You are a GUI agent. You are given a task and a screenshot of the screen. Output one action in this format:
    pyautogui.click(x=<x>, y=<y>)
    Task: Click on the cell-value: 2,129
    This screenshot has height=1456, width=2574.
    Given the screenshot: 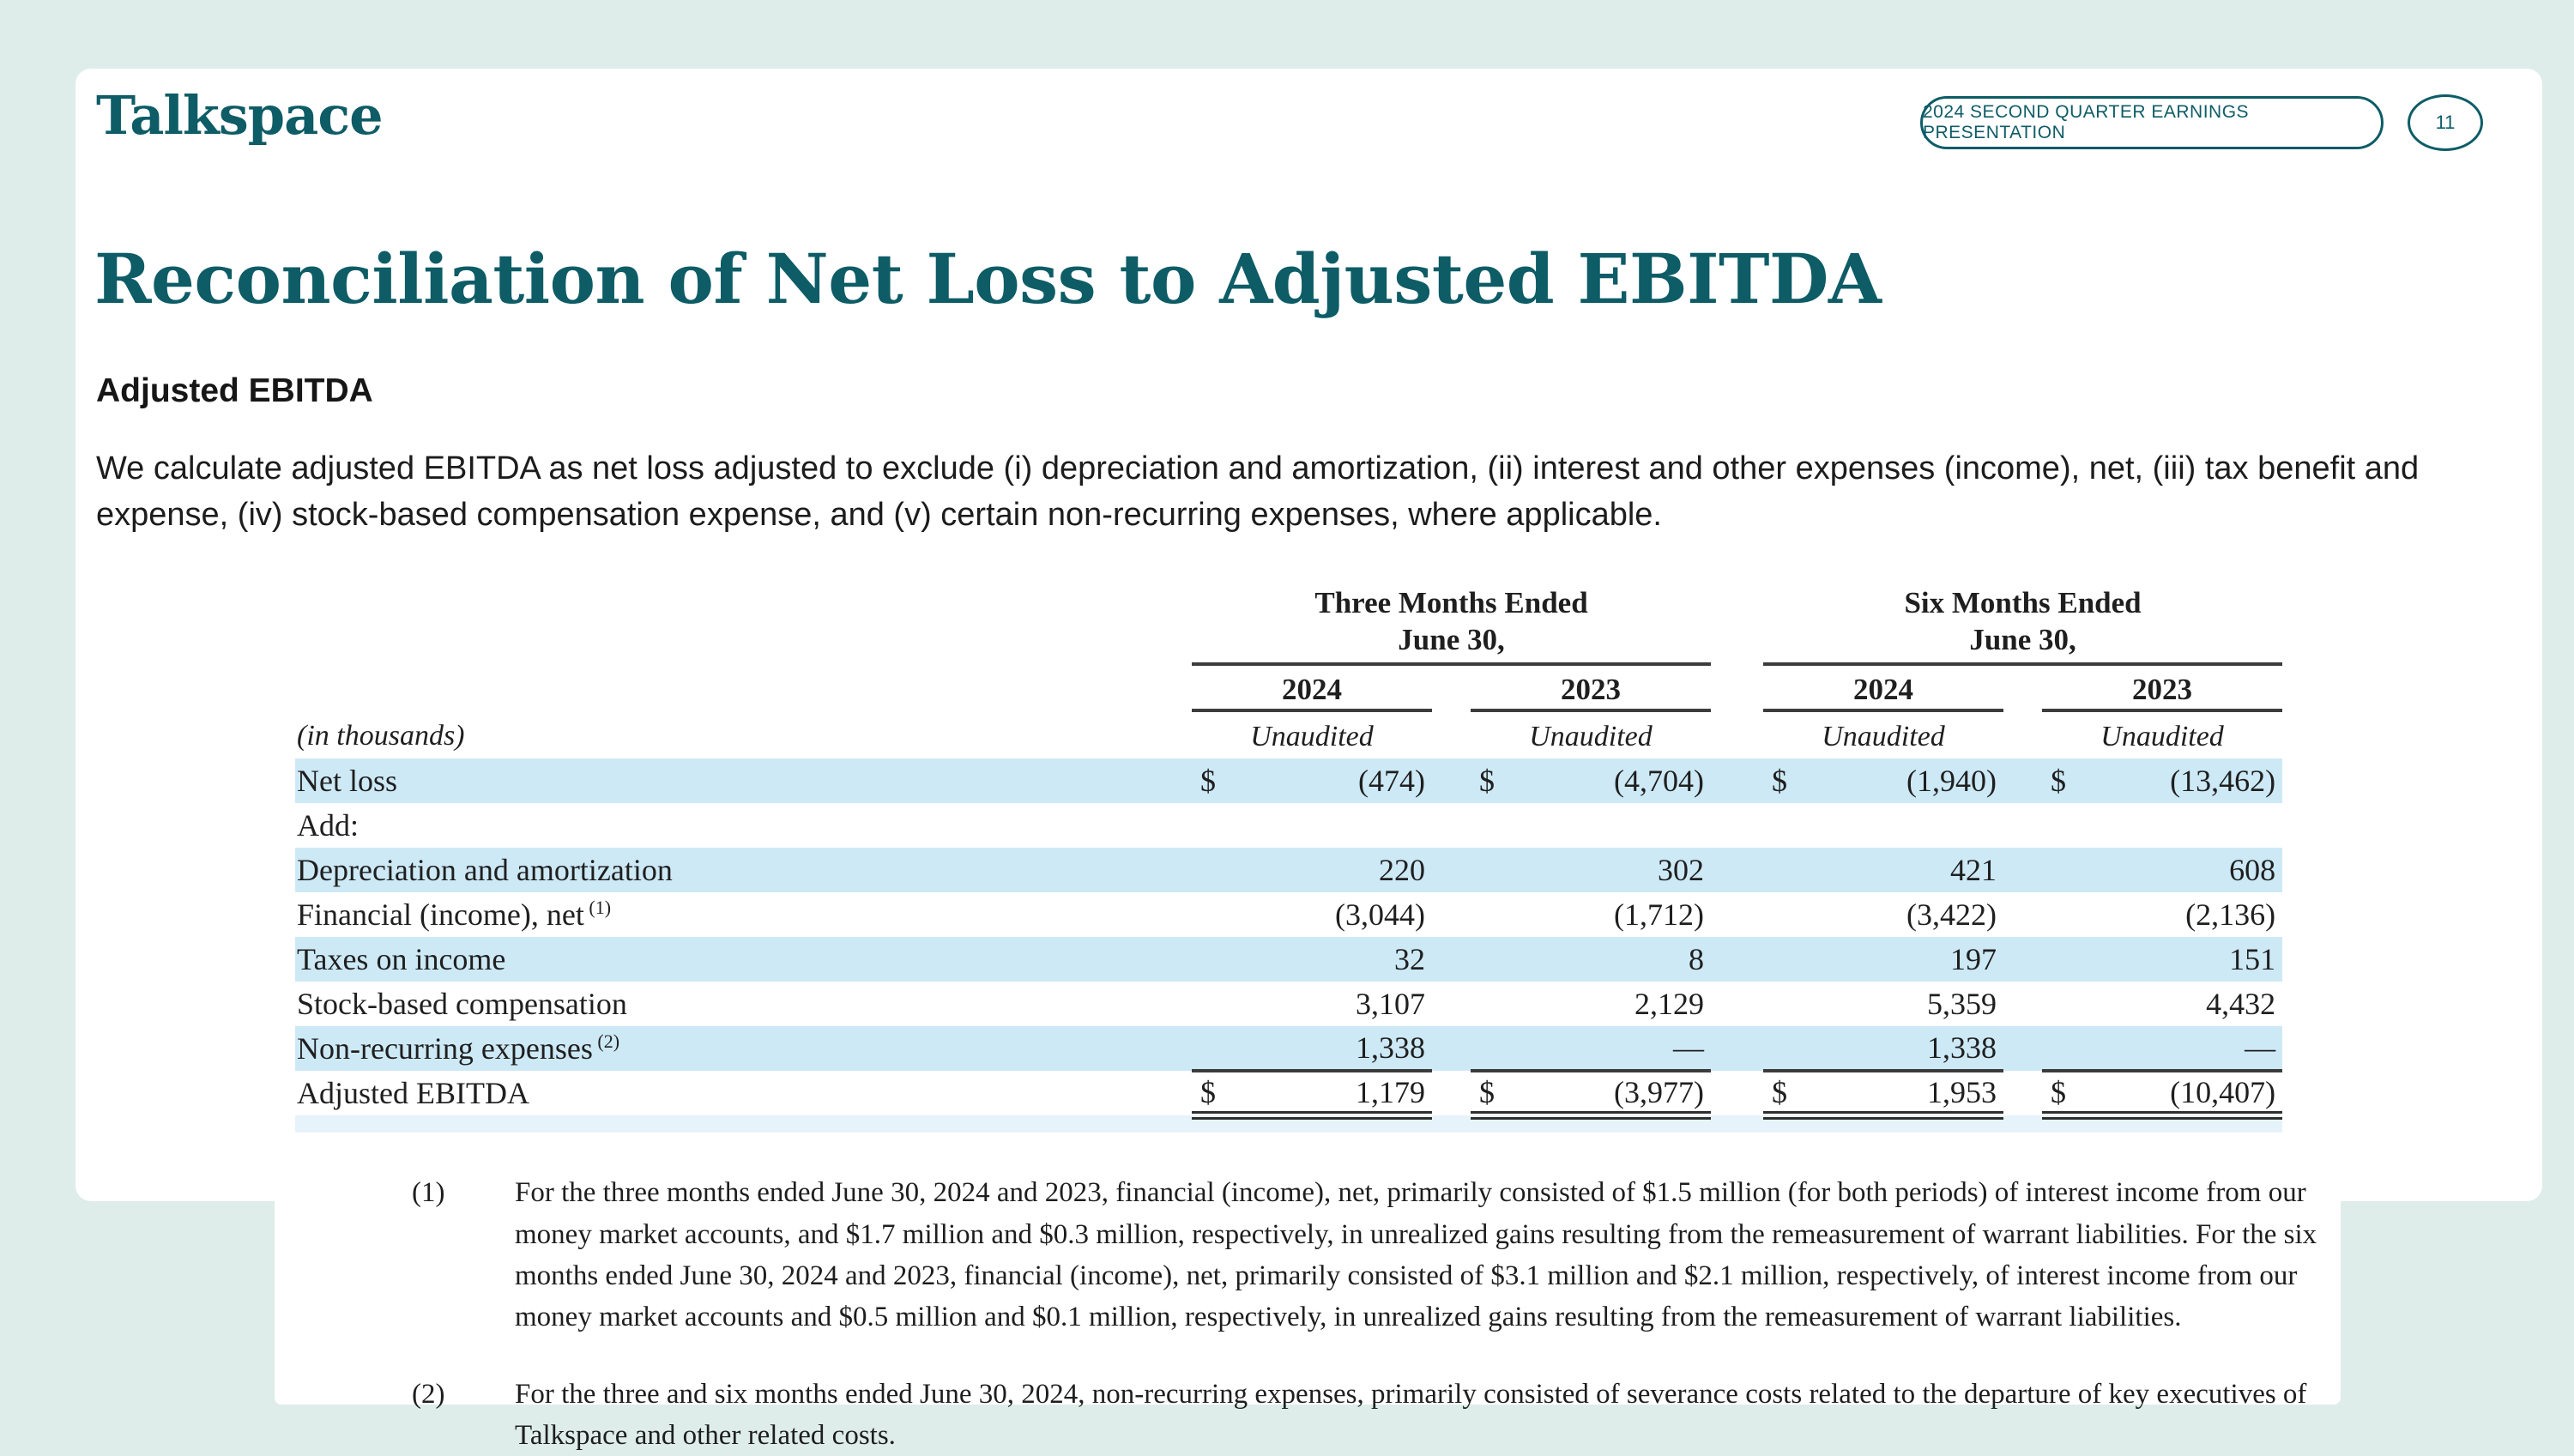 What is the action you would take?
    pyautogui.click(x=1669, y=1004)
    